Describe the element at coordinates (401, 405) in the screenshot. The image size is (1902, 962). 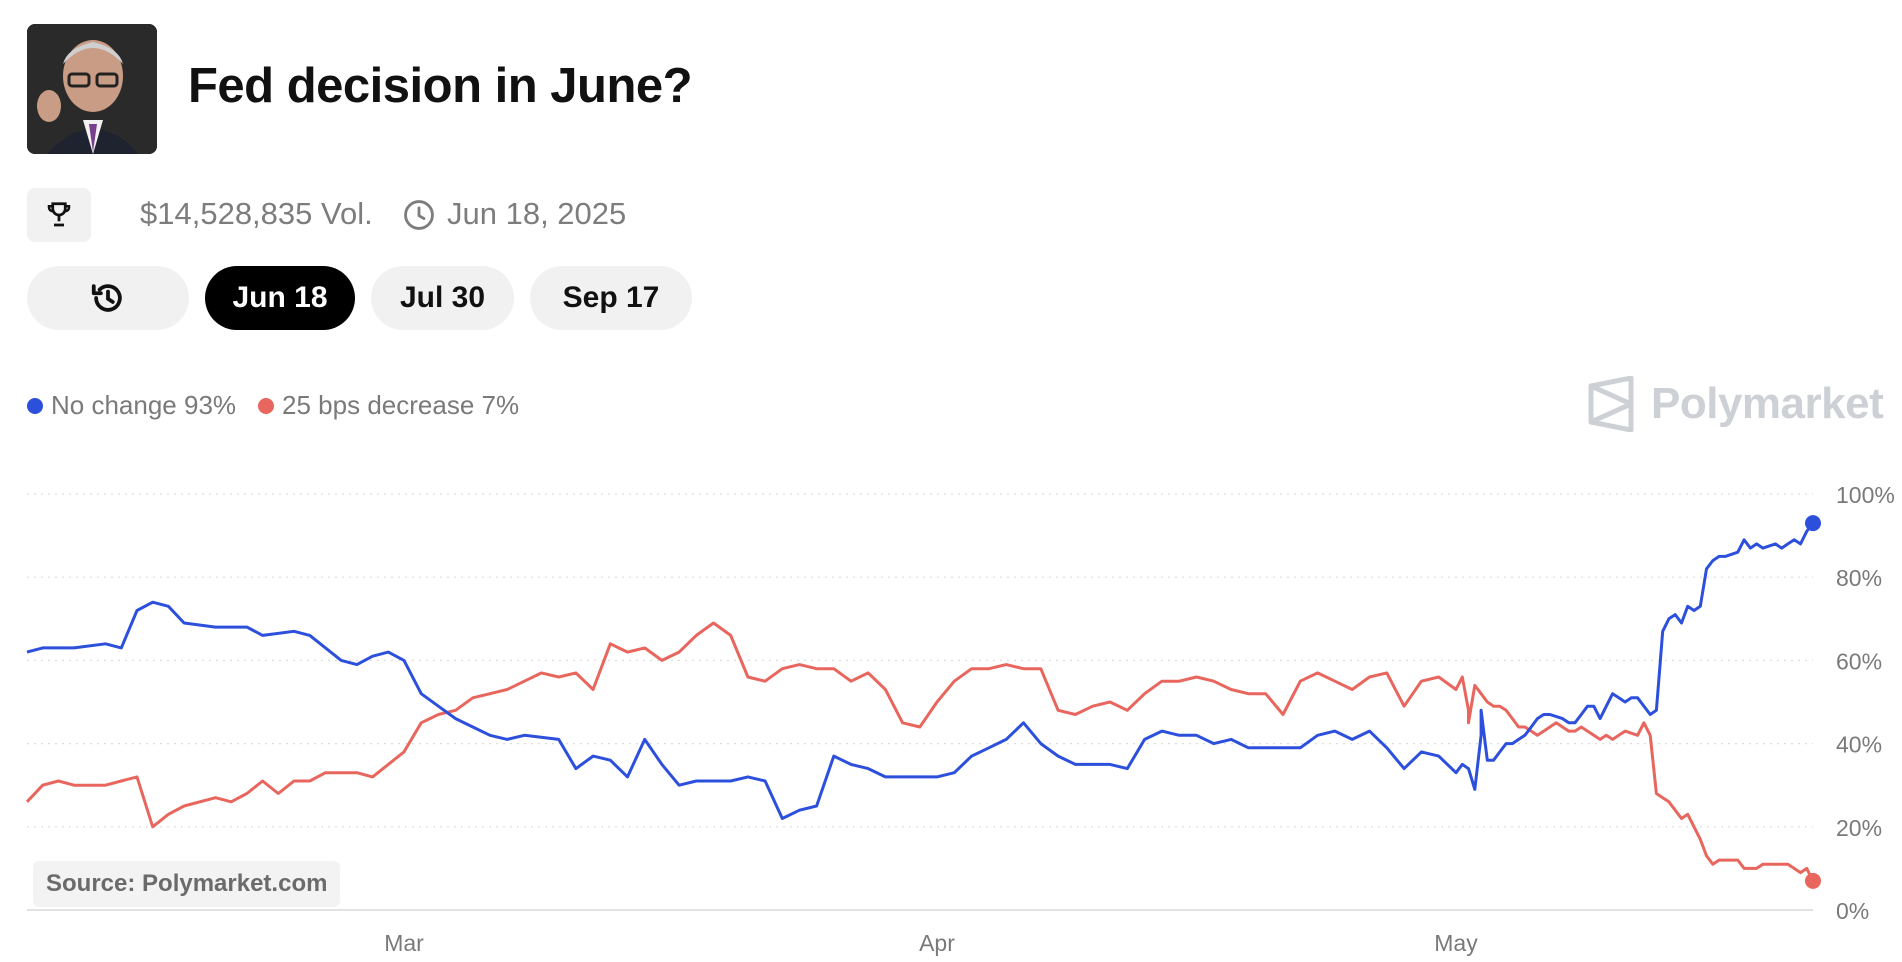
I see `legend-label-decrease: 25 bps decrease 7%` at that location.